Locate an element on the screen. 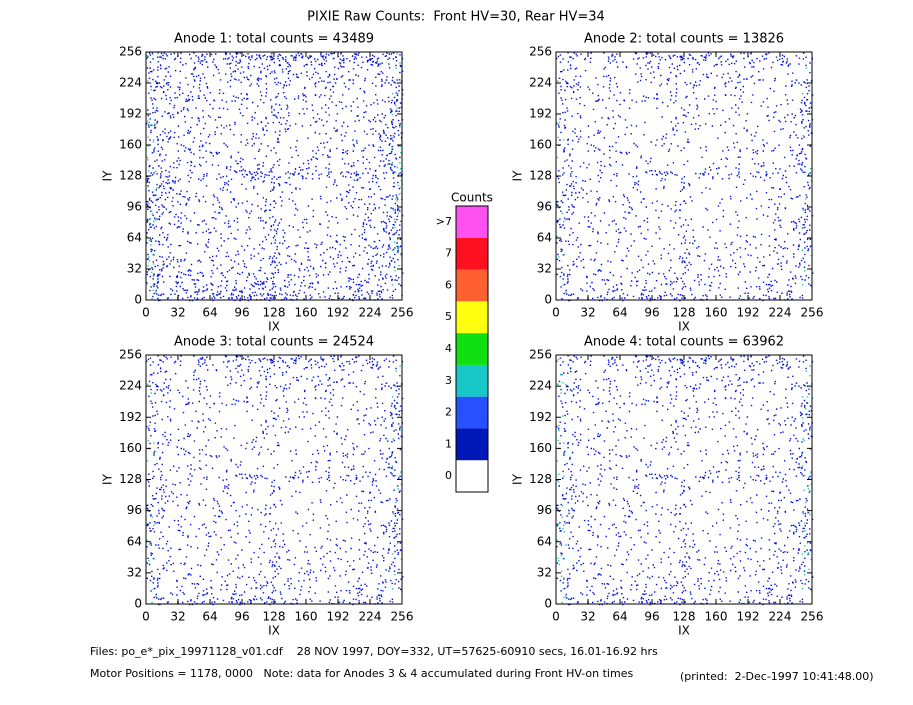 The height and width of the screenshot is (705, 913). colorbar-label: 5 is located at coordinates (448, 316).